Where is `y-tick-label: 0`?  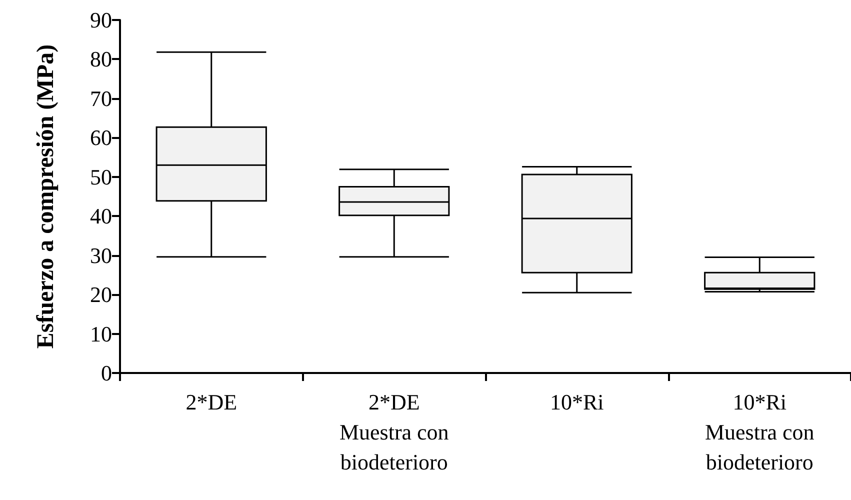 y-tick-label: 0 is located at coordinates (106, 373).